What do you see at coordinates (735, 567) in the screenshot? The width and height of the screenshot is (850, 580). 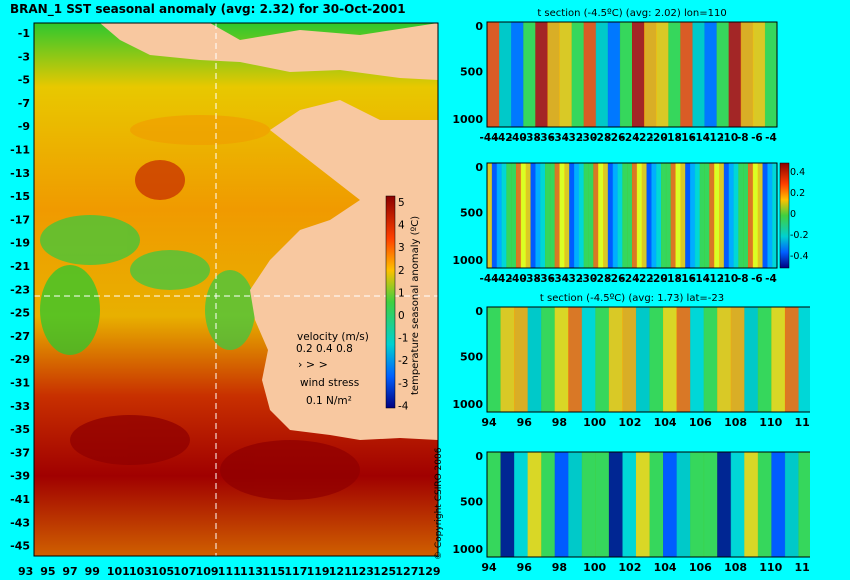 I see `panel-x-tick: 108` at bounding box center [735, 567].